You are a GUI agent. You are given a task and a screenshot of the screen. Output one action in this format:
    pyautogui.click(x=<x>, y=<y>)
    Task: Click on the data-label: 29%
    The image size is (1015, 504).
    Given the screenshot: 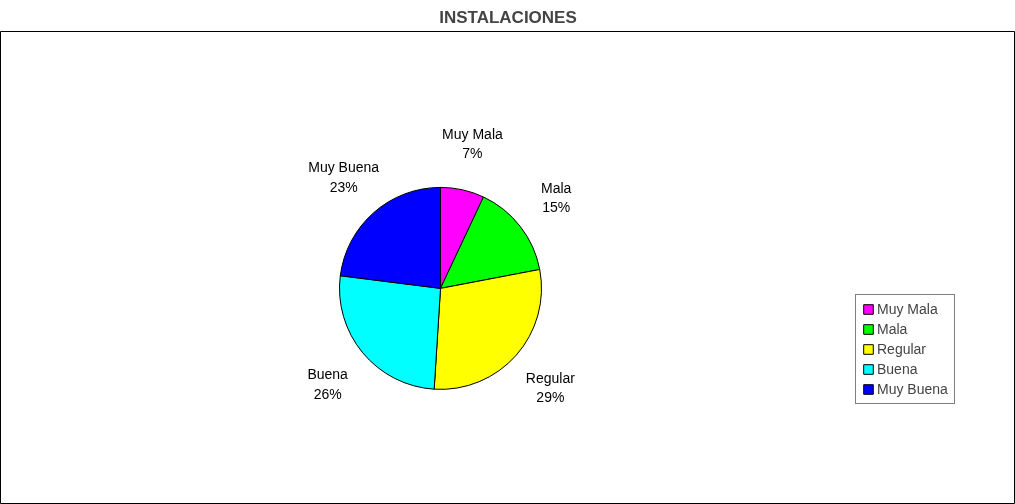 What is the action you would take?
    pyautogui.click(x=550, y=397)
    